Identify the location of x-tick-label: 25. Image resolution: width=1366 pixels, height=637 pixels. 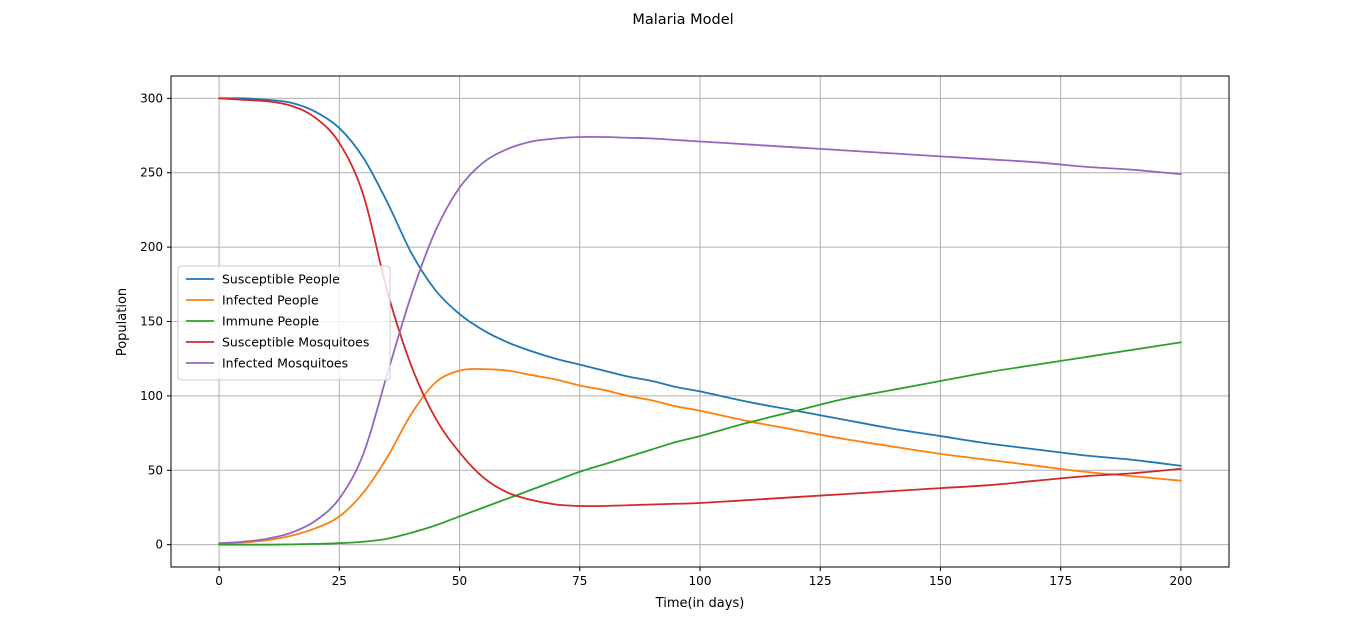
(339, 581).